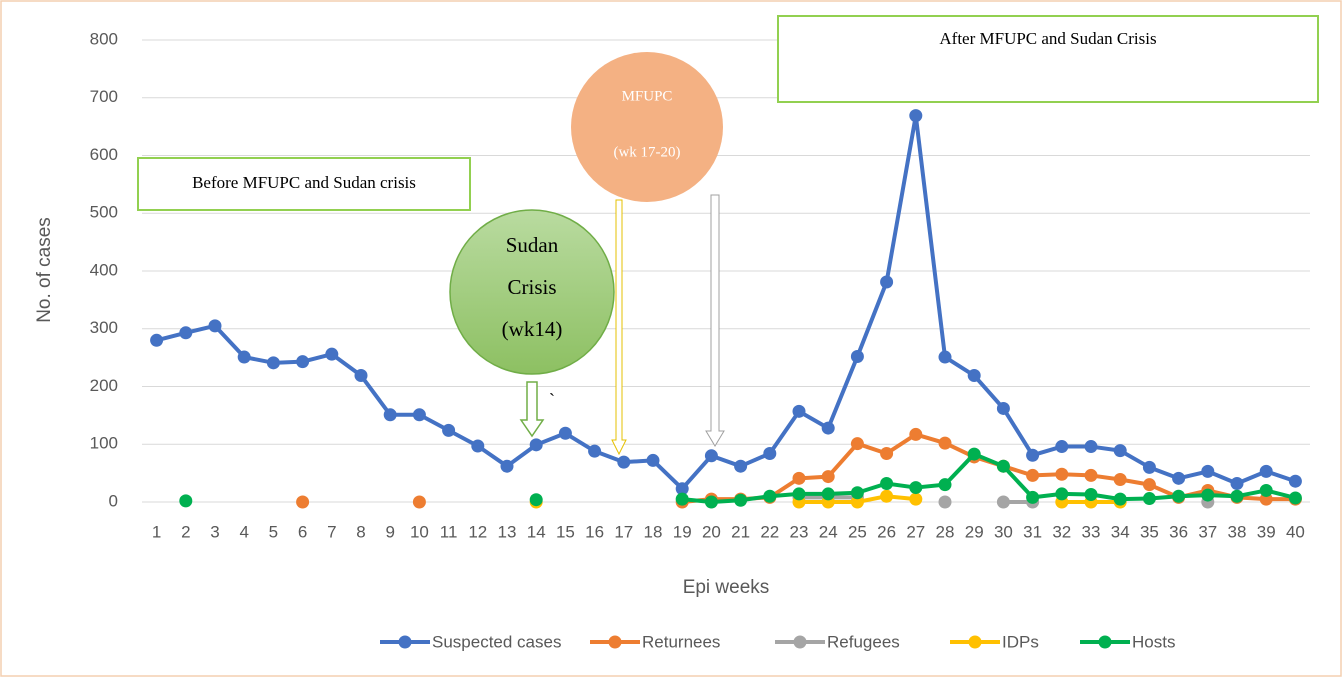 The width and height of the screenshot is (1342, 677). I want to click on y-tick-label: 100, so click(104, 443).